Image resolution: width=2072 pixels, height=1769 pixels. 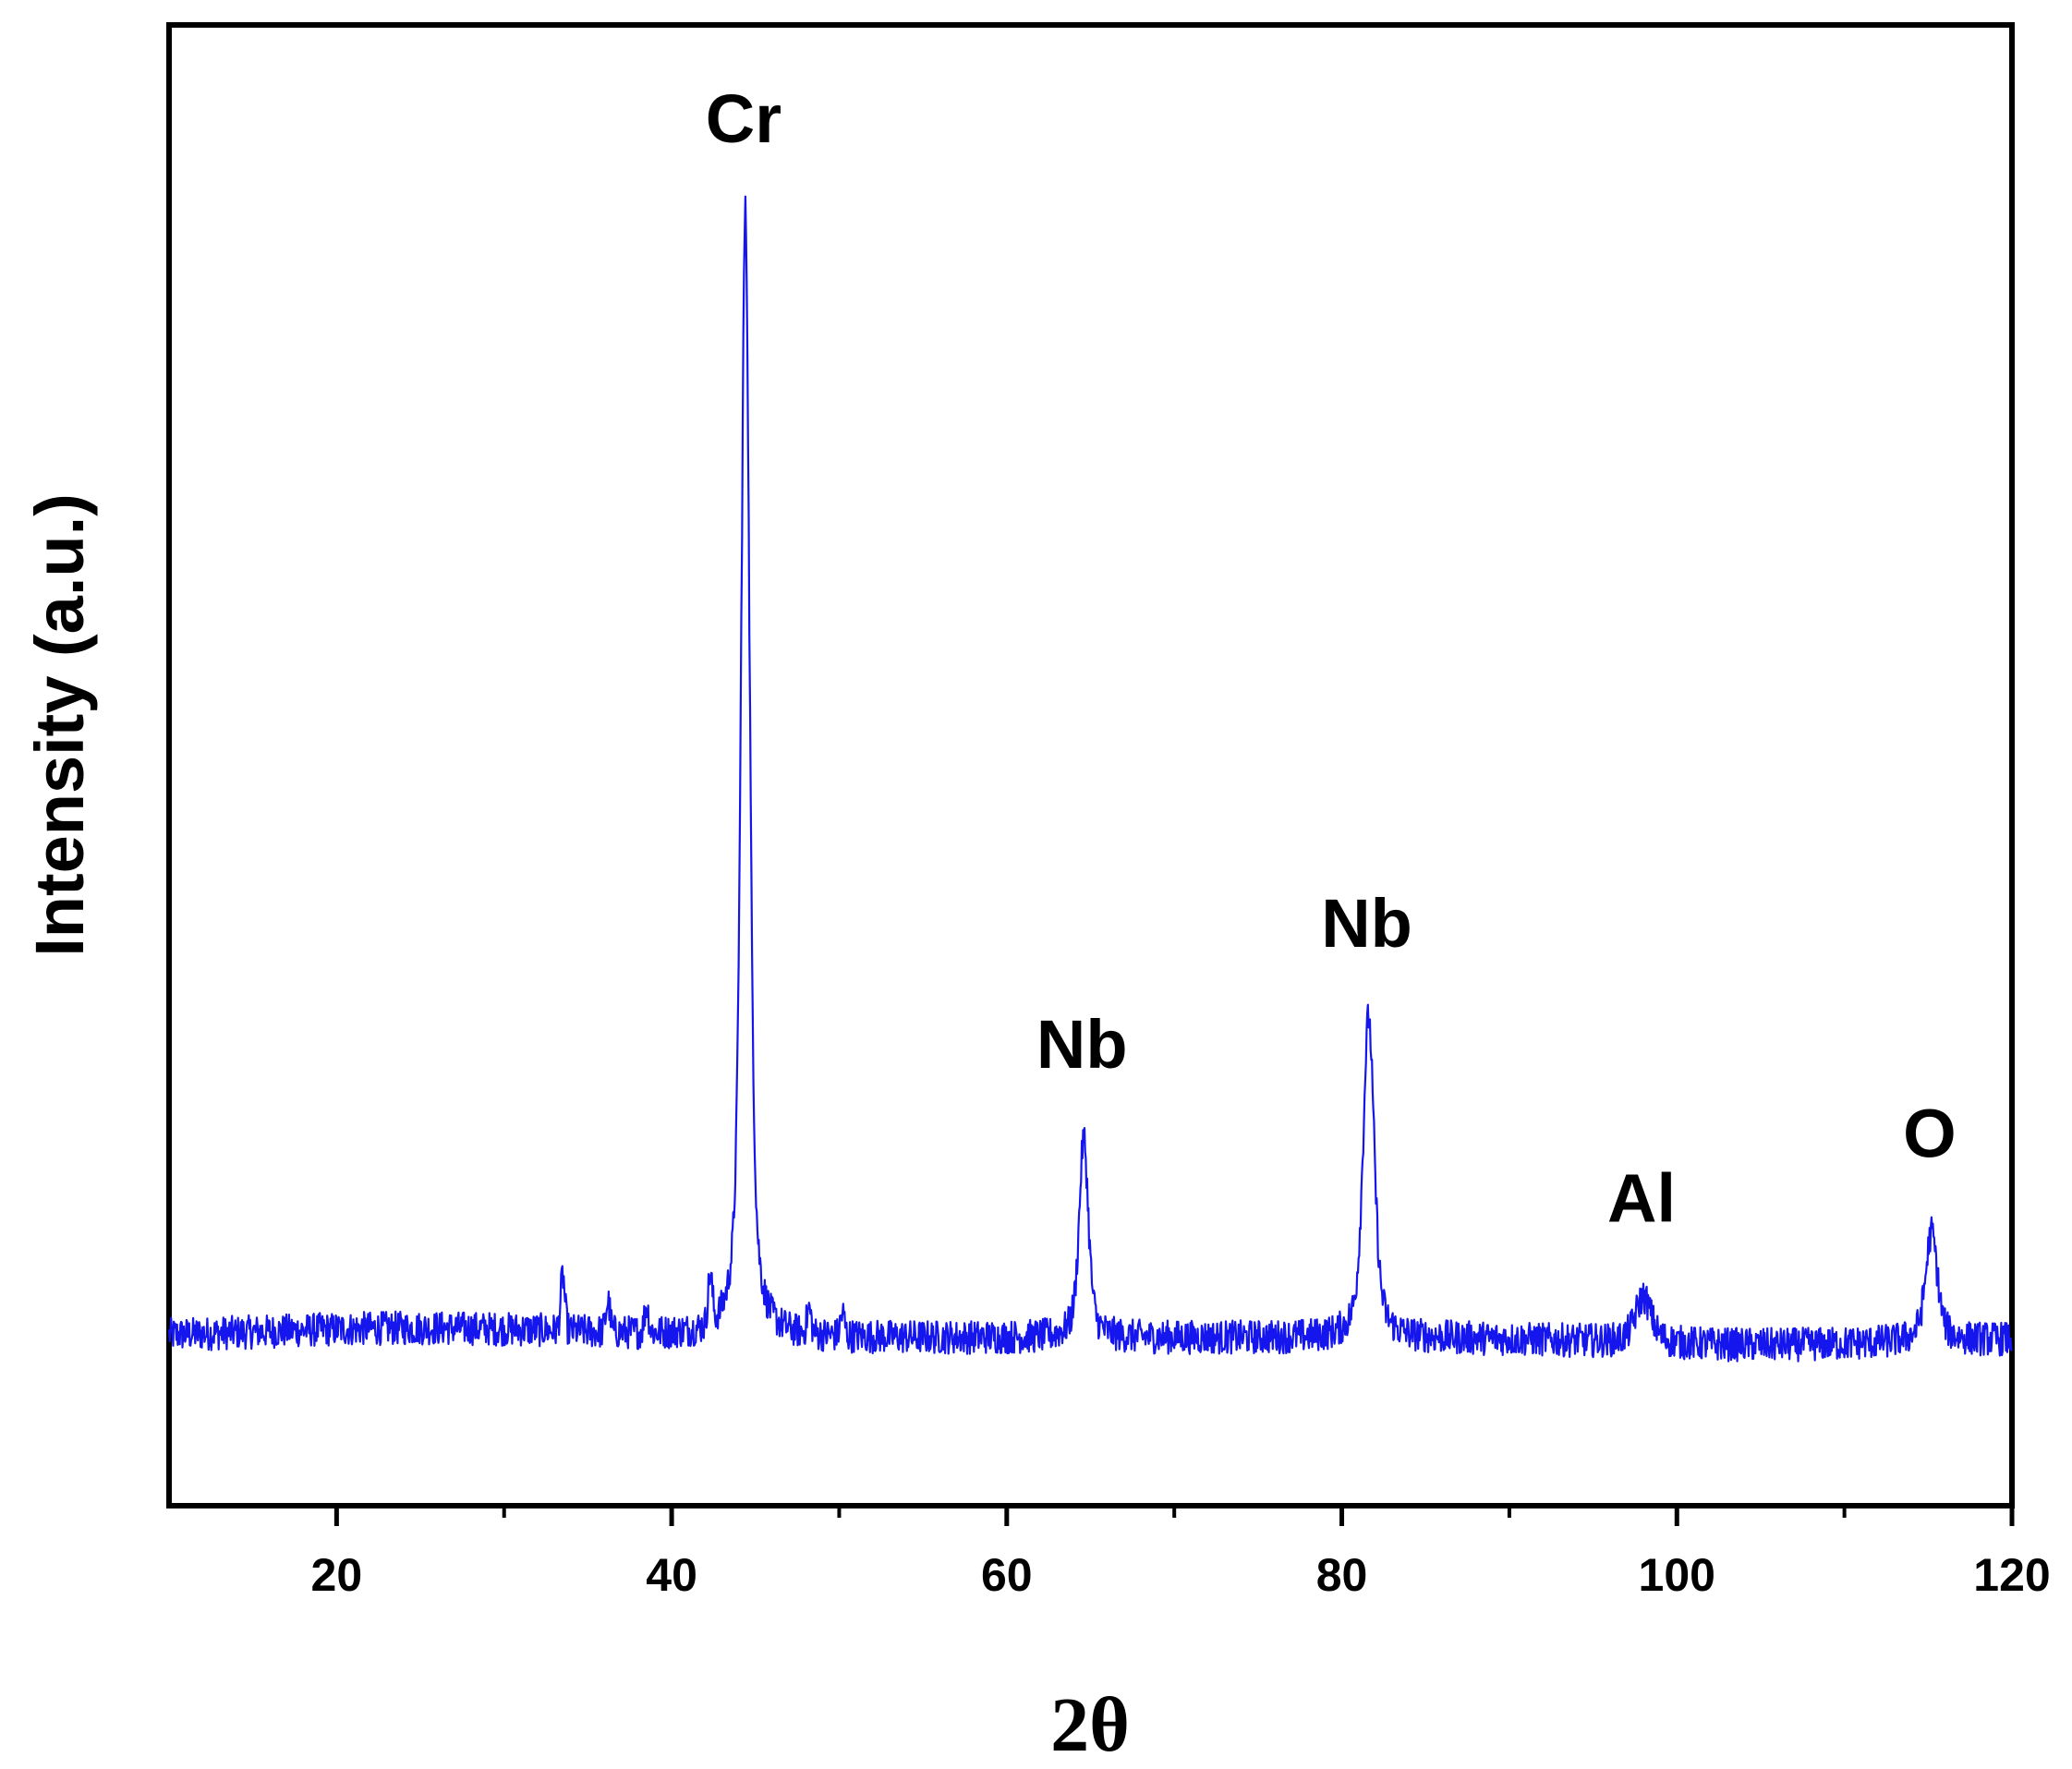 I want to click on y-axis-label: Intensity (a.u.), so click(x=60, y=725).